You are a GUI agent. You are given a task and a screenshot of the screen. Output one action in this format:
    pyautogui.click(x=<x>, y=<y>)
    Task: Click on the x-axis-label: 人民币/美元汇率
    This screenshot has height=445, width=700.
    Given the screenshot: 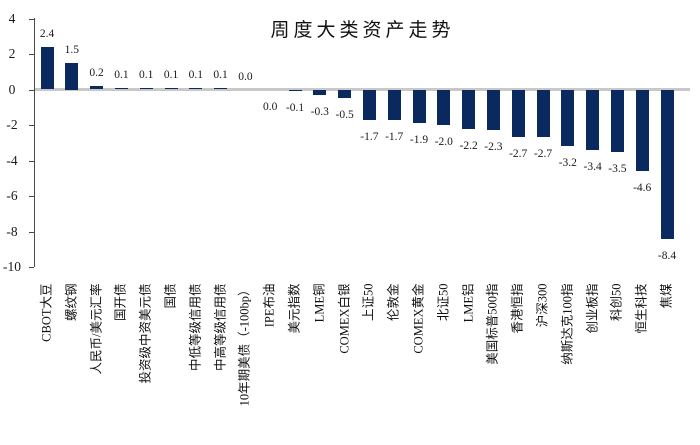 What is the action you would take?
    pyautogui.click(x=96, y=328)
    